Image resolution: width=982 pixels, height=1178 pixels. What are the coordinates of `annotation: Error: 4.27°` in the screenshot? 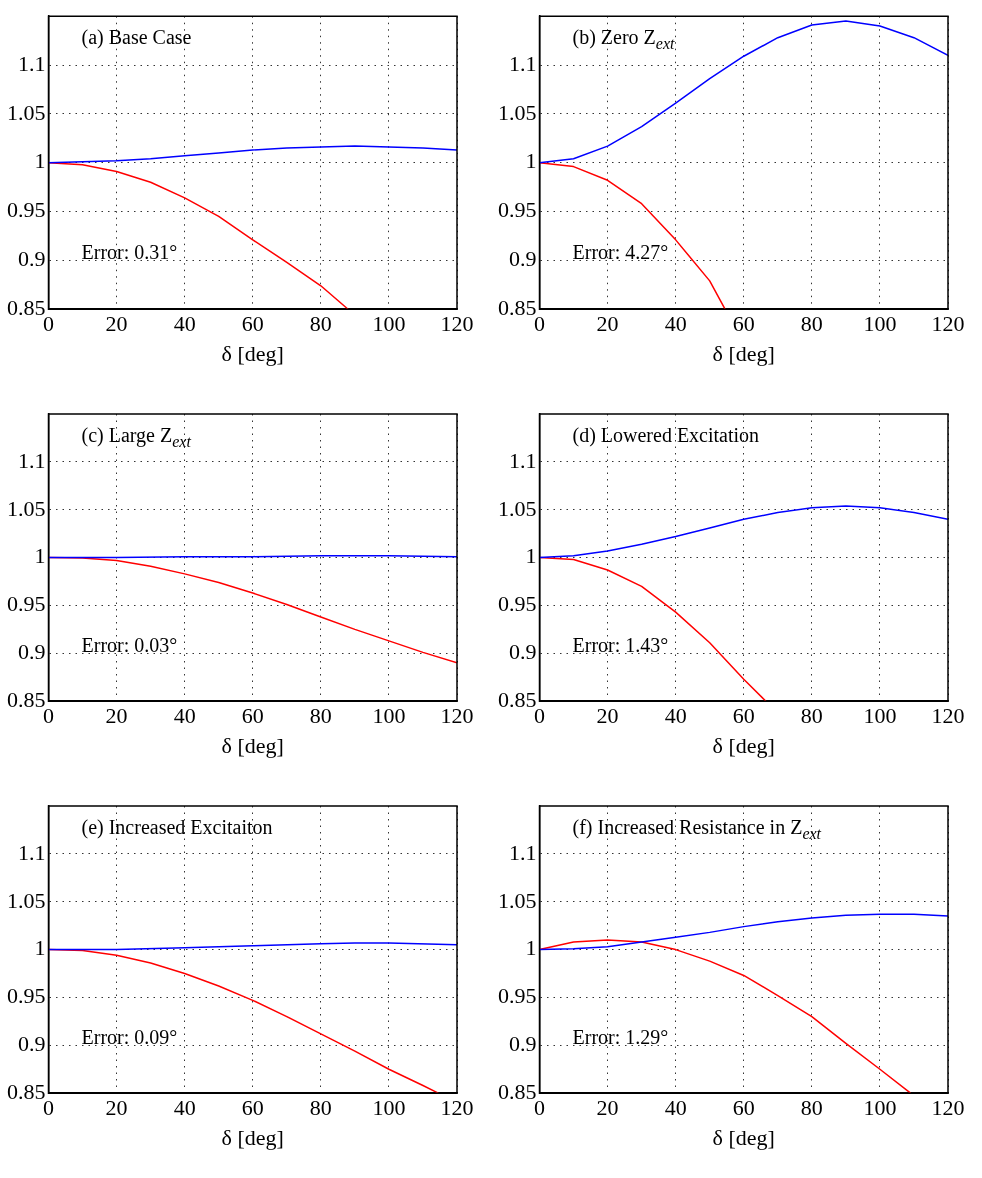 It's located at (620, 252).